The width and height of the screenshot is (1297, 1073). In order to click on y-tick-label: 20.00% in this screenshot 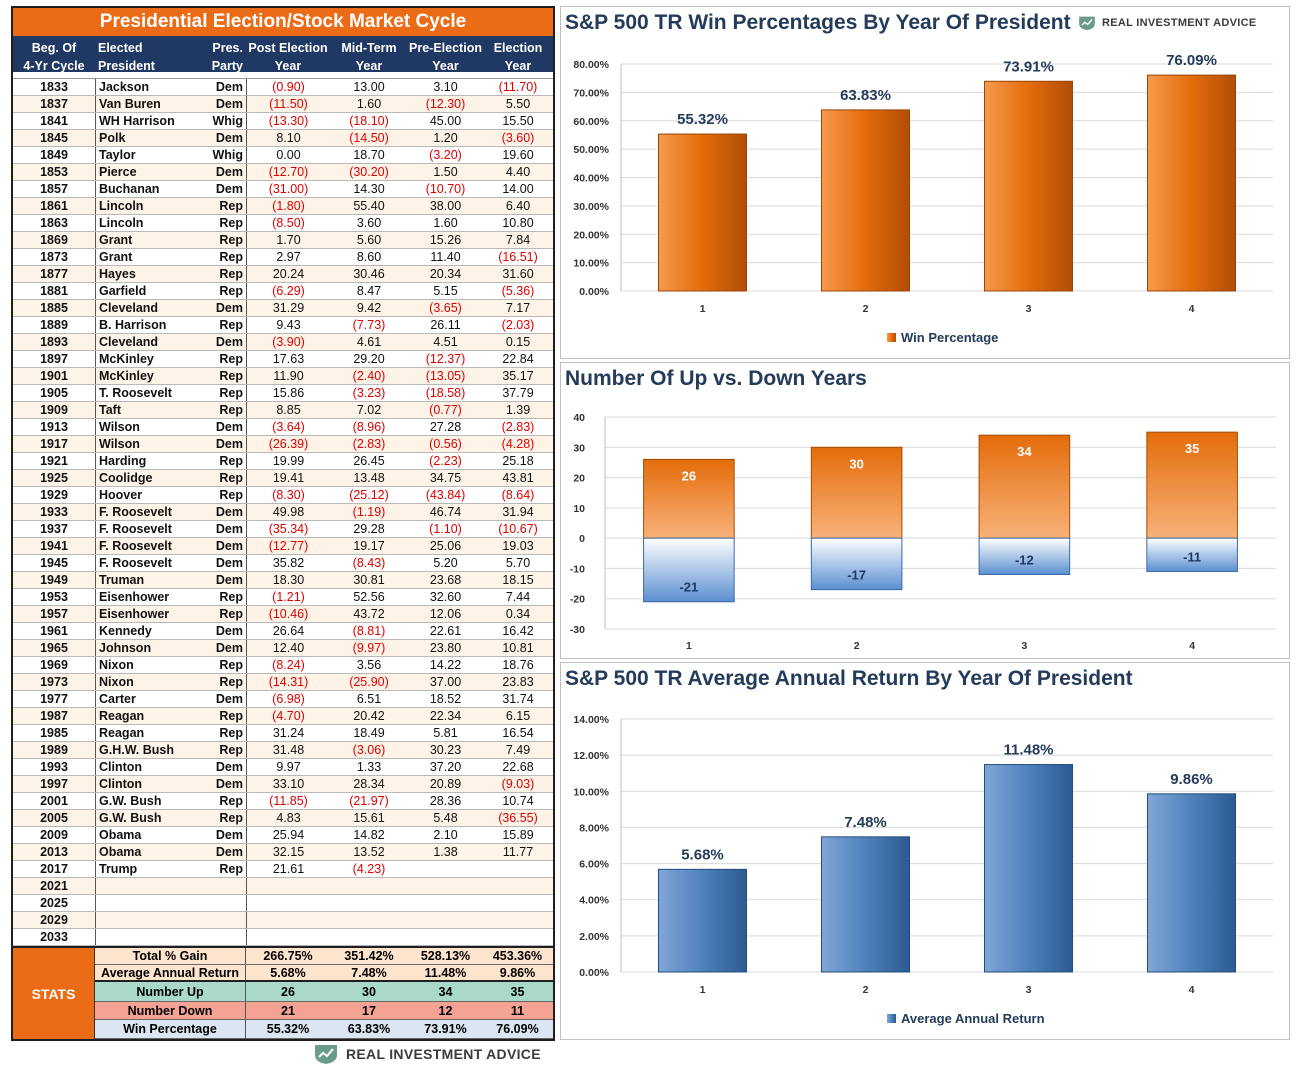, I will do `click(591, 235)`.